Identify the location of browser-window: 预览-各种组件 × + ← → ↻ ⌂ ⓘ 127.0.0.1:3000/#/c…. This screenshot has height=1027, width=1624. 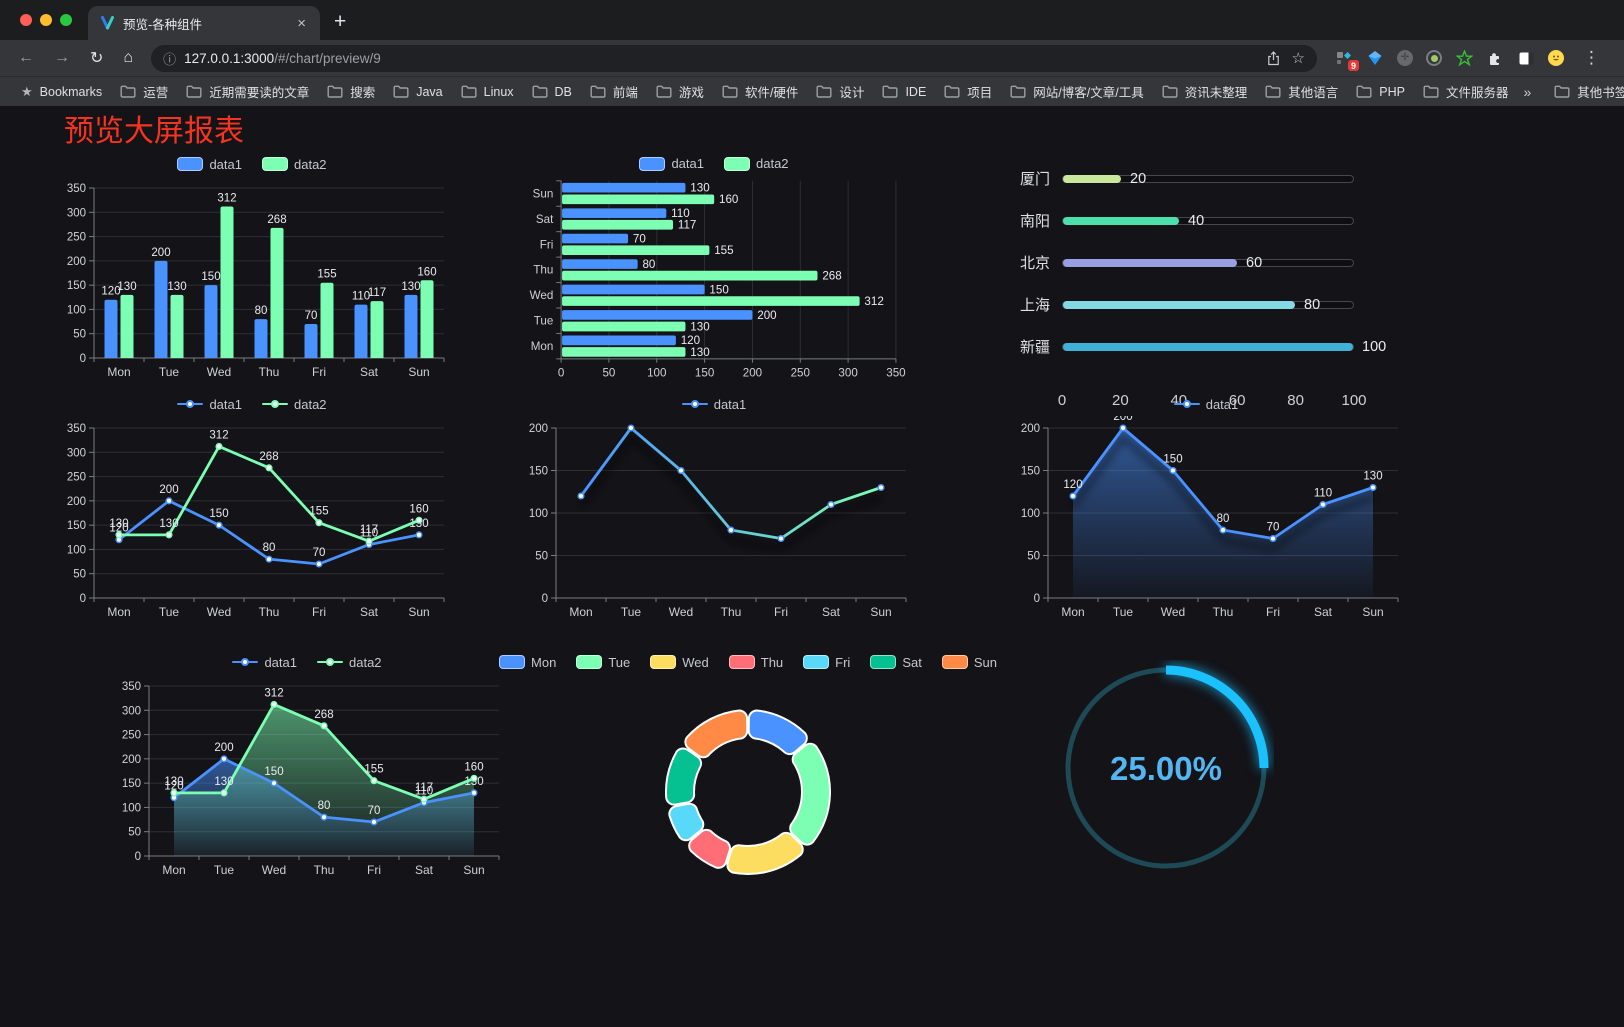
(812, 53).